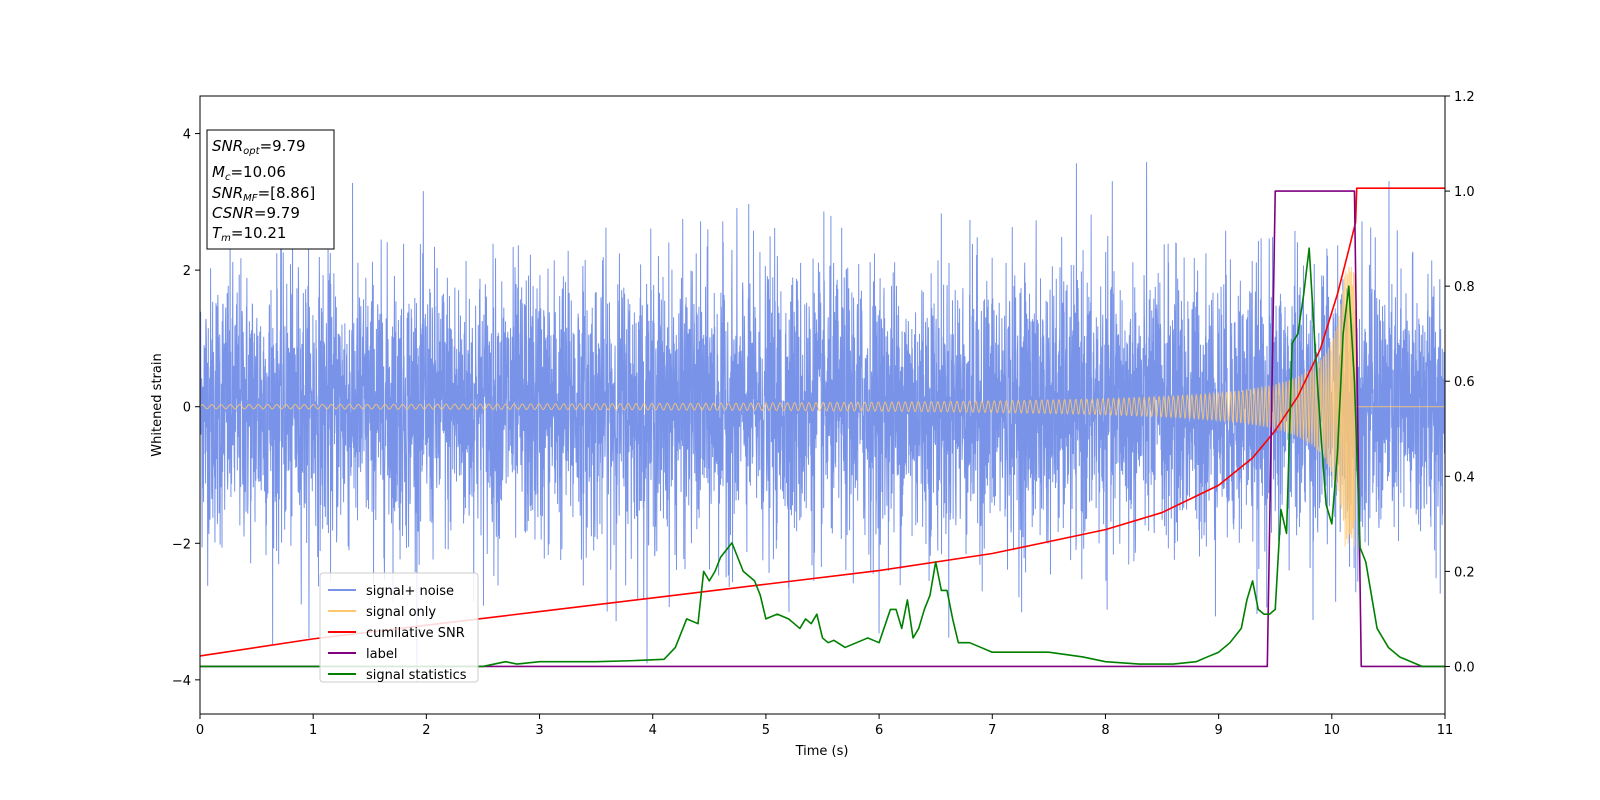  Describe the element at coordinates (822, 751) in the screenshot. I see `x-axis-label: Time (s)` at that location.